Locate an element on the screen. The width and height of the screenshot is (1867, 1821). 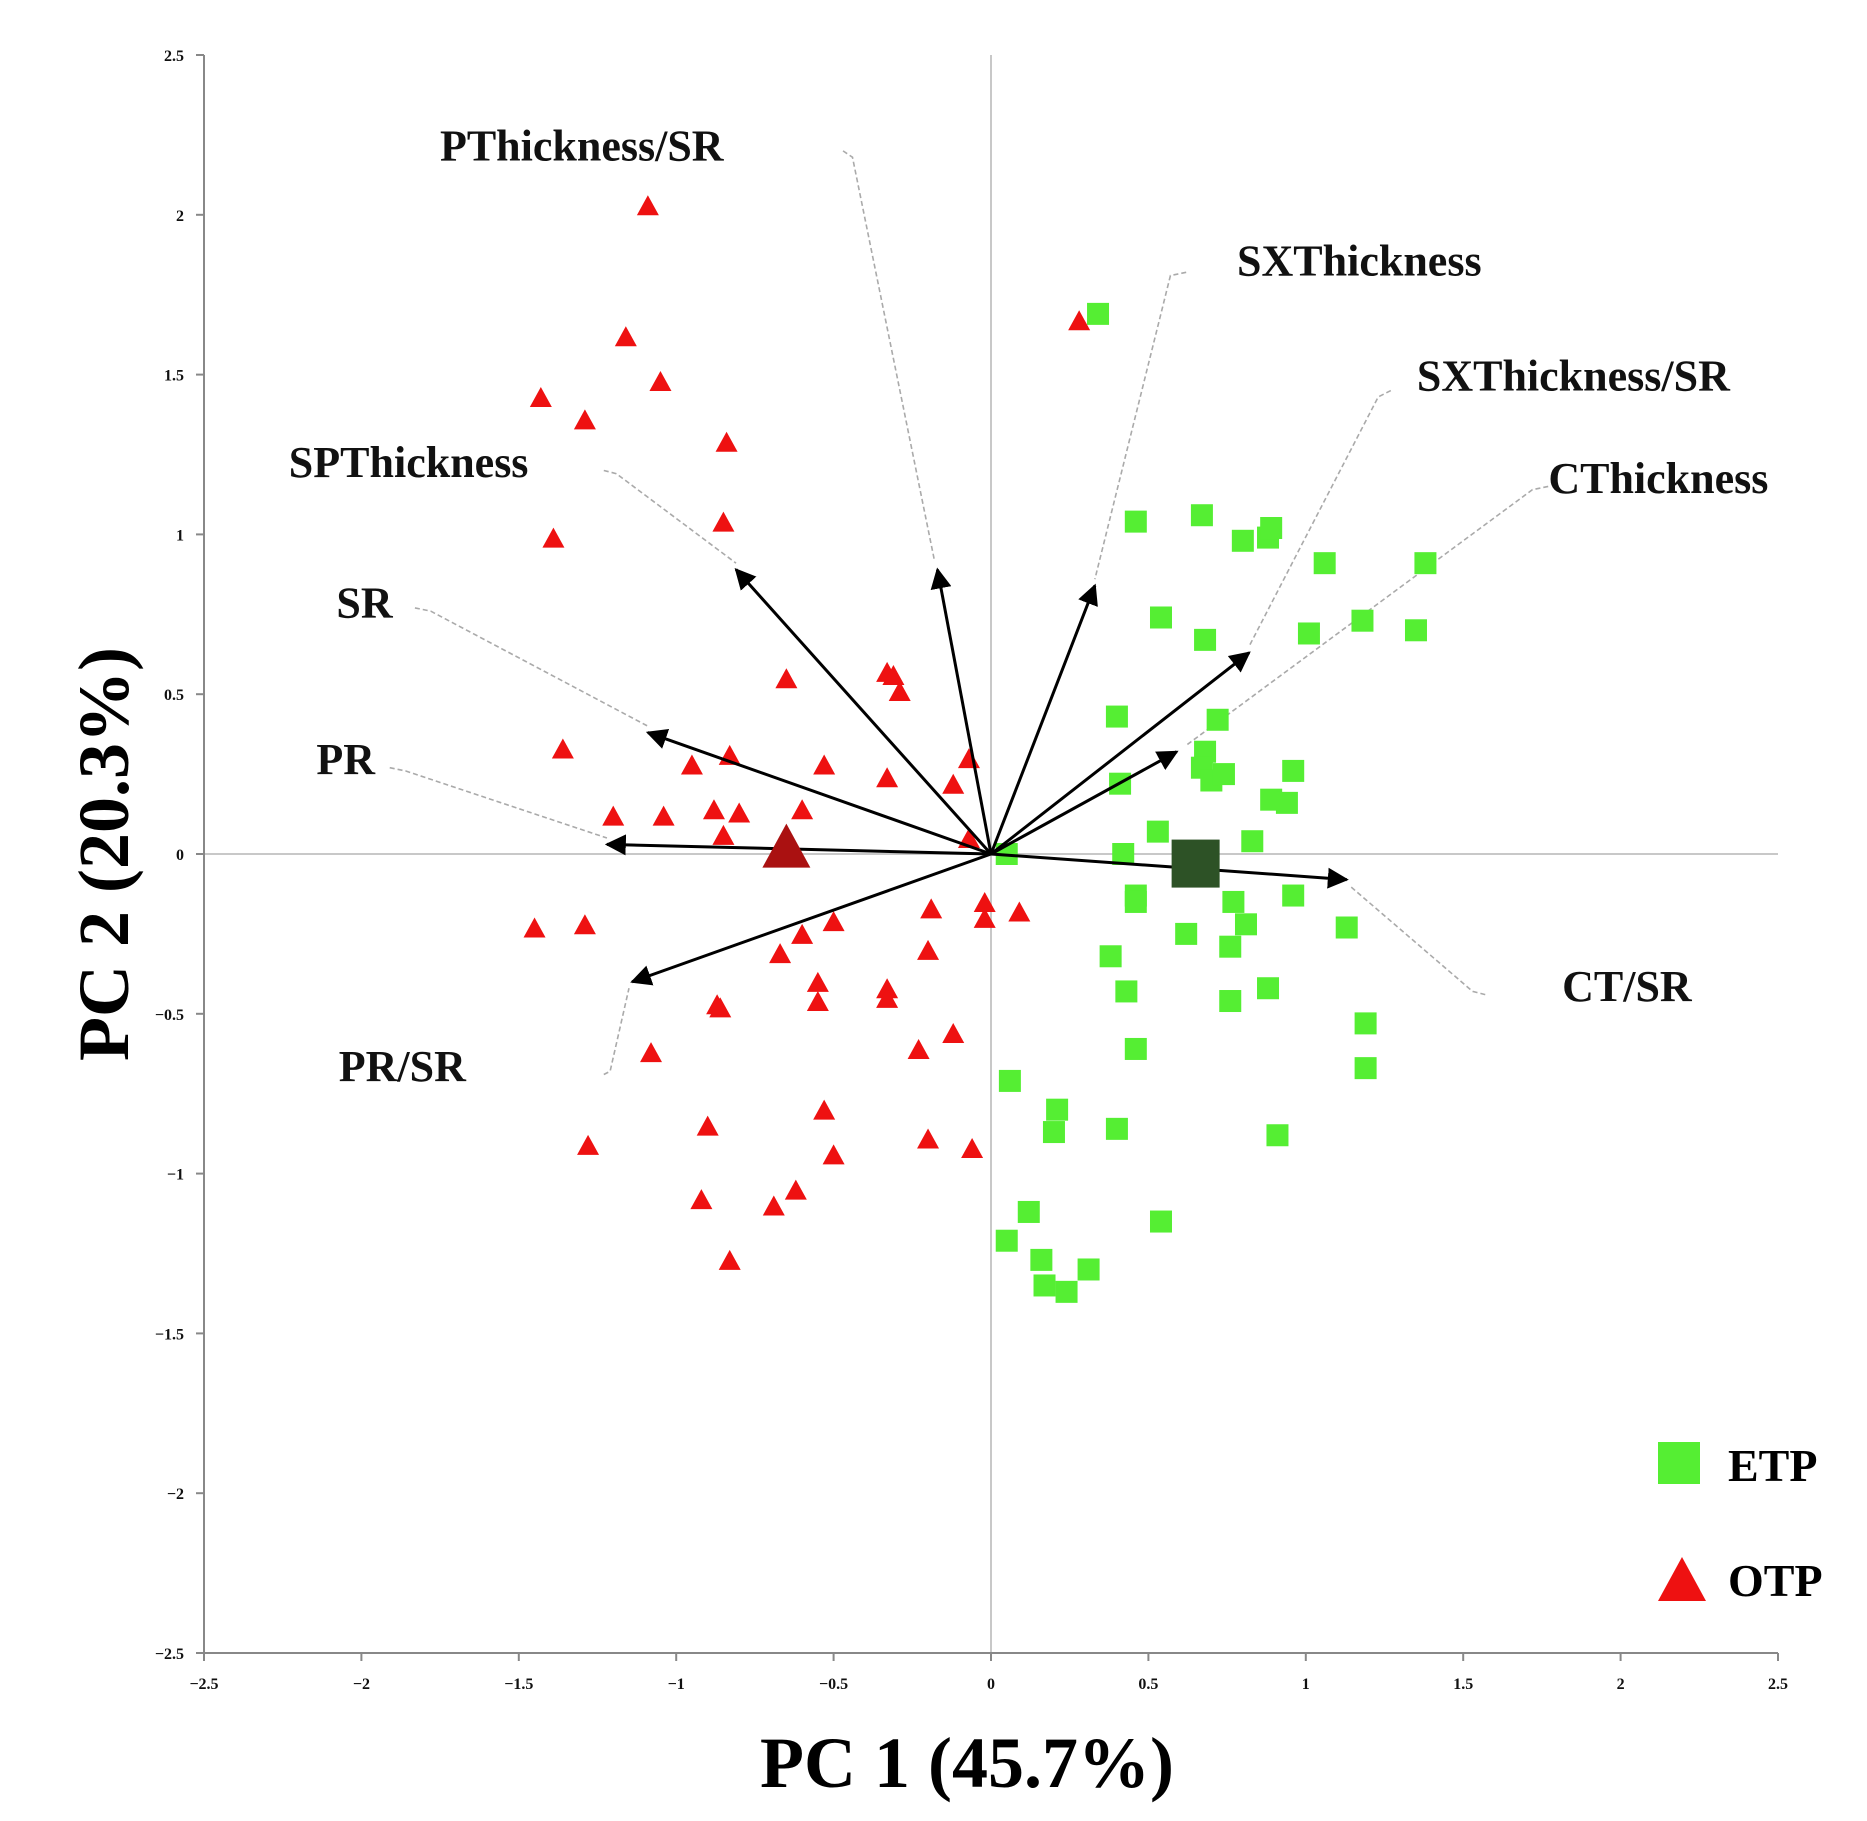
x-tick-label: −0.5 is located at coordinates (833, 1684).